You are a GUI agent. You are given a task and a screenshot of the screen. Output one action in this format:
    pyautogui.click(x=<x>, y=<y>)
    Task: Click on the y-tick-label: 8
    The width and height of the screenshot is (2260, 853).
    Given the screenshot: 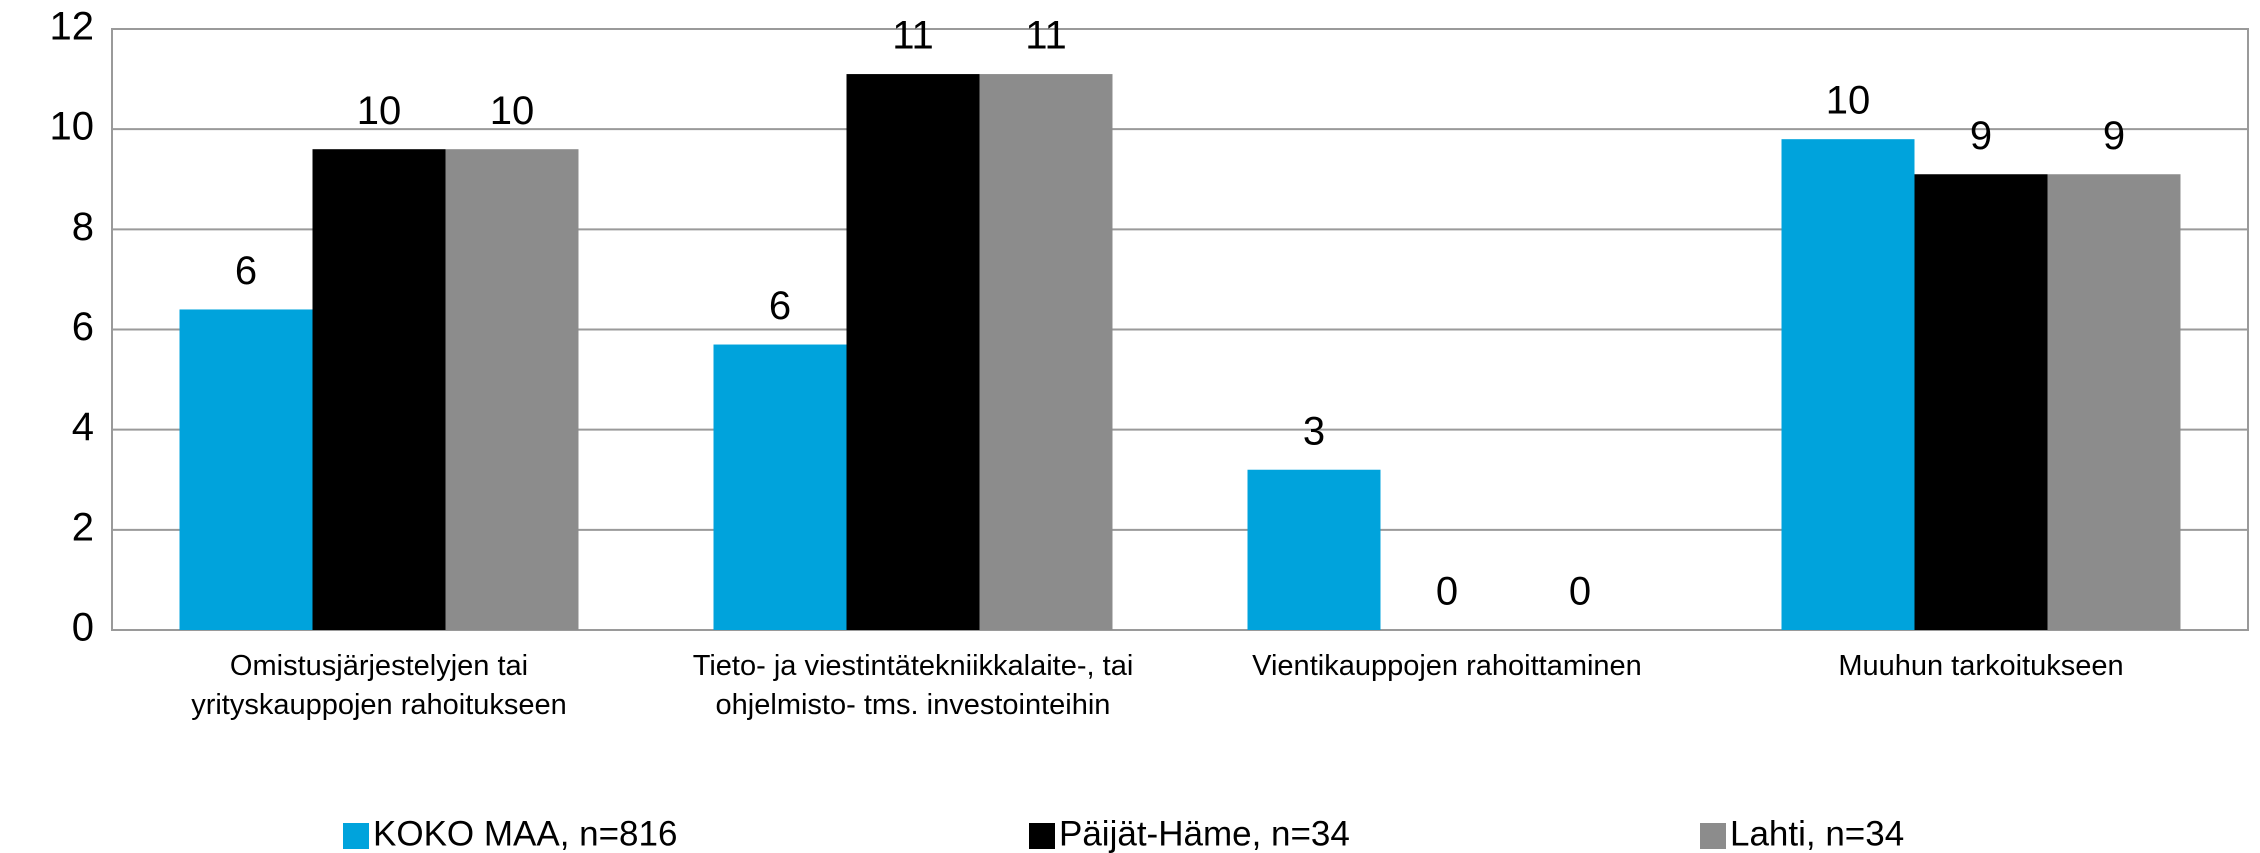 What is the action you would take?
    pyautogui.click(x=83, y=227)
    